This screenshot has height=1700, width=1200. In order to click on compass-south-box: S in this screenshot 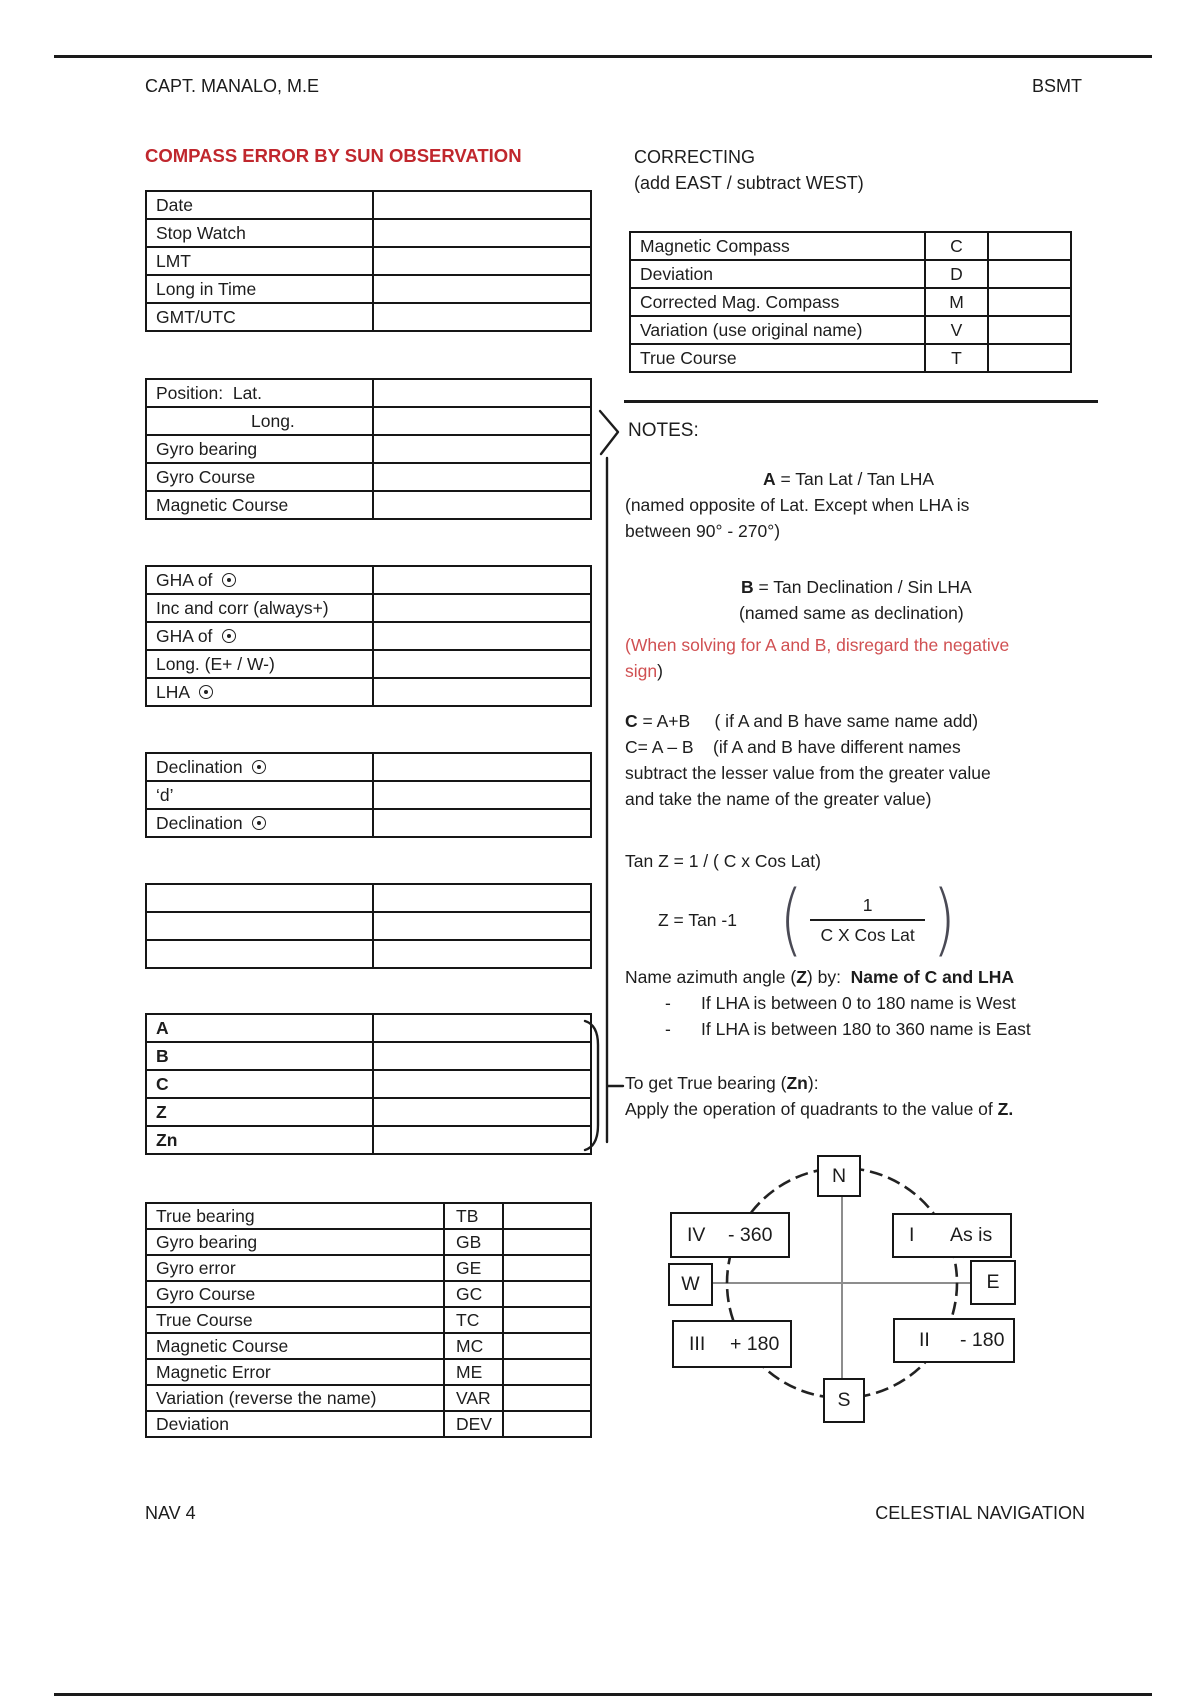, I will do `click(844, 1400)`.